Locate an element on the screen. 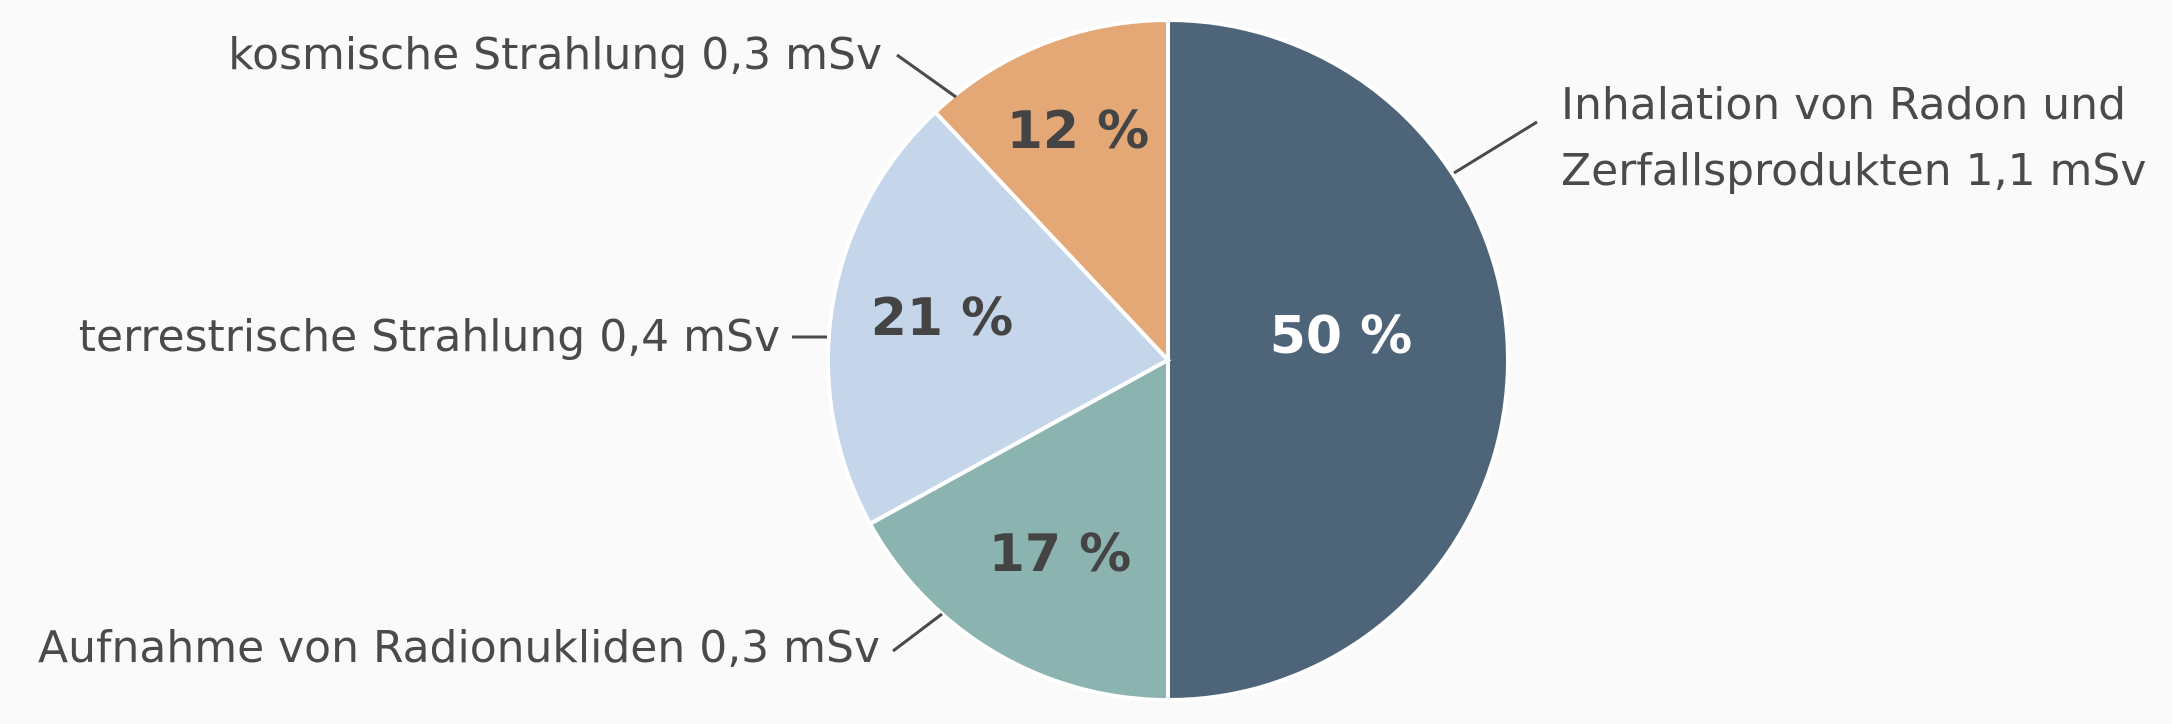  value-label: 17 % is located at coordinates (1060, 554).